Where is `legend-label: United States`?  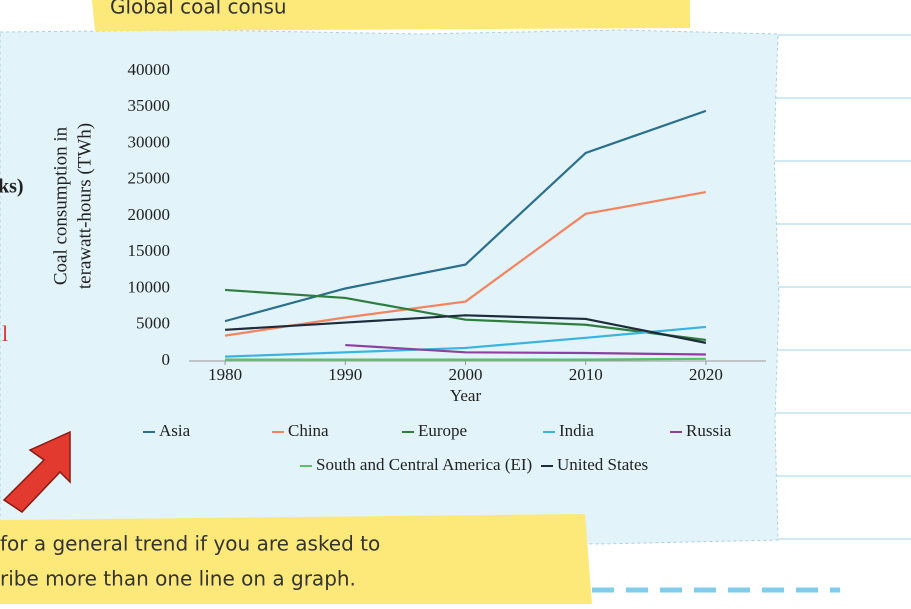
legend-label: United States is located at coordinates (602, 464).